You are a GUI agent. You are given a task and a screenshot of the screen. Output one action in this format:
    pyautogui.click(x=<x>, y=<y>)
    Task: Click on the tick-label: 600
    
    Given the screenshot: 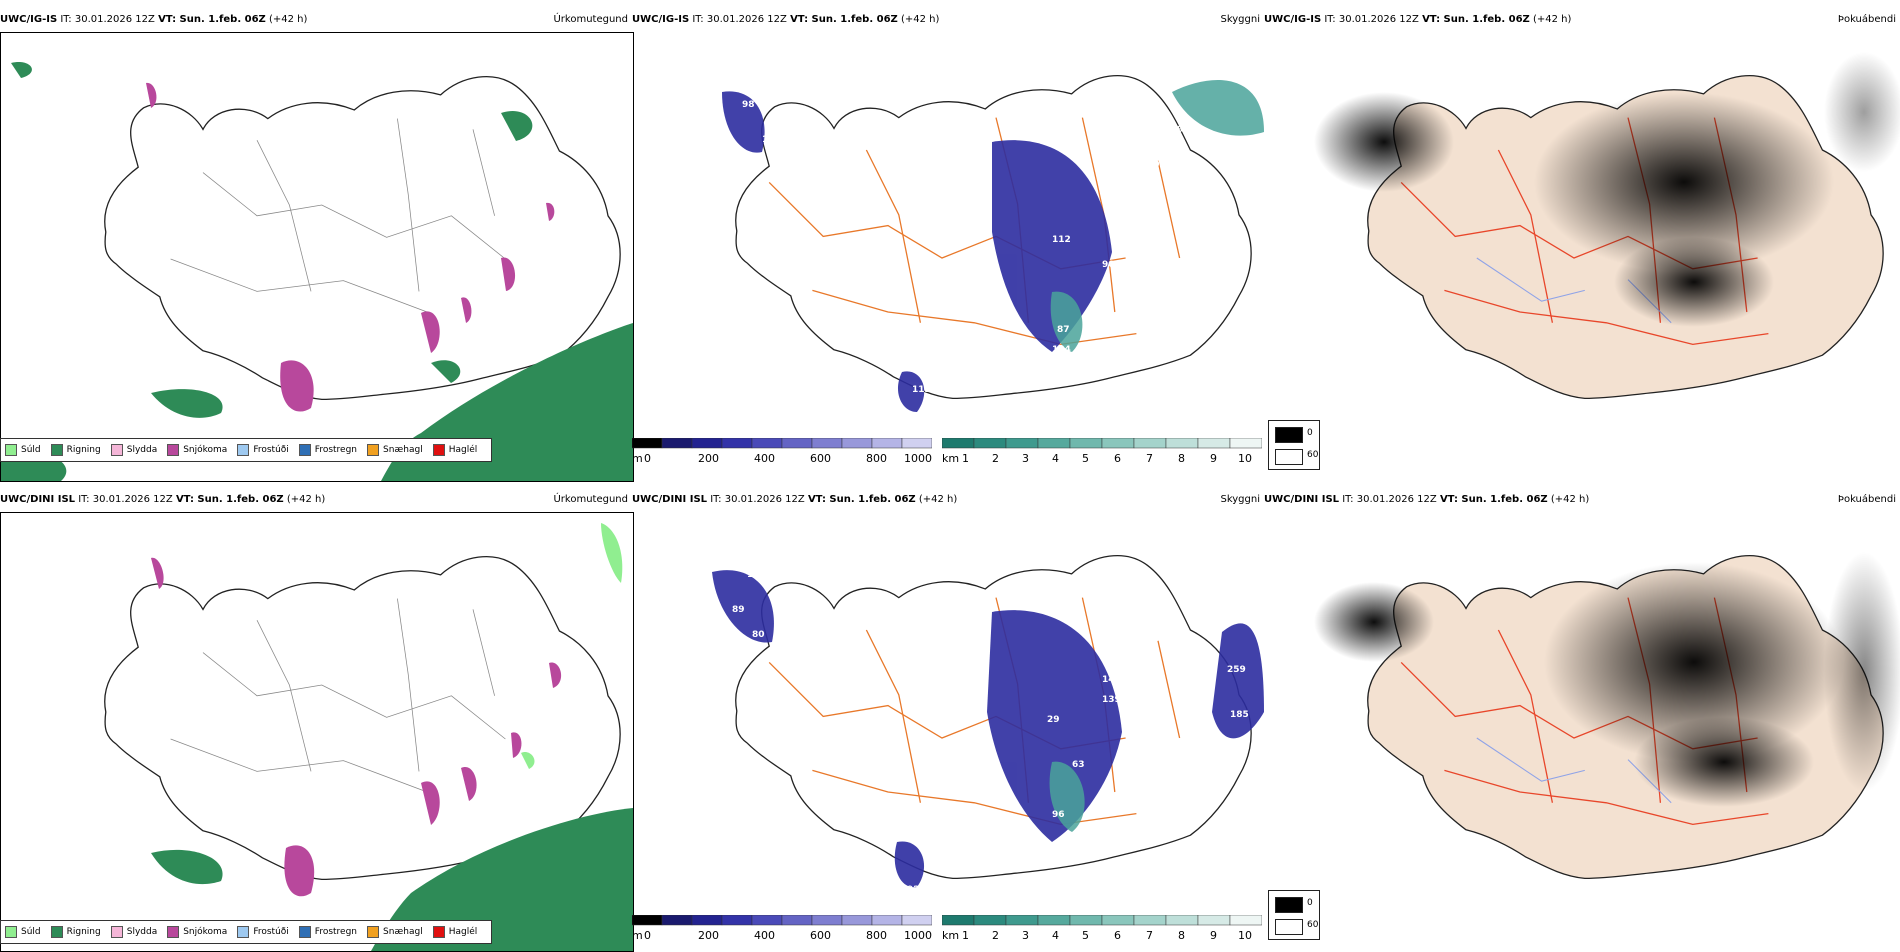 What is the action you would take?
    pyautogui.click(x=820, y=458)
    